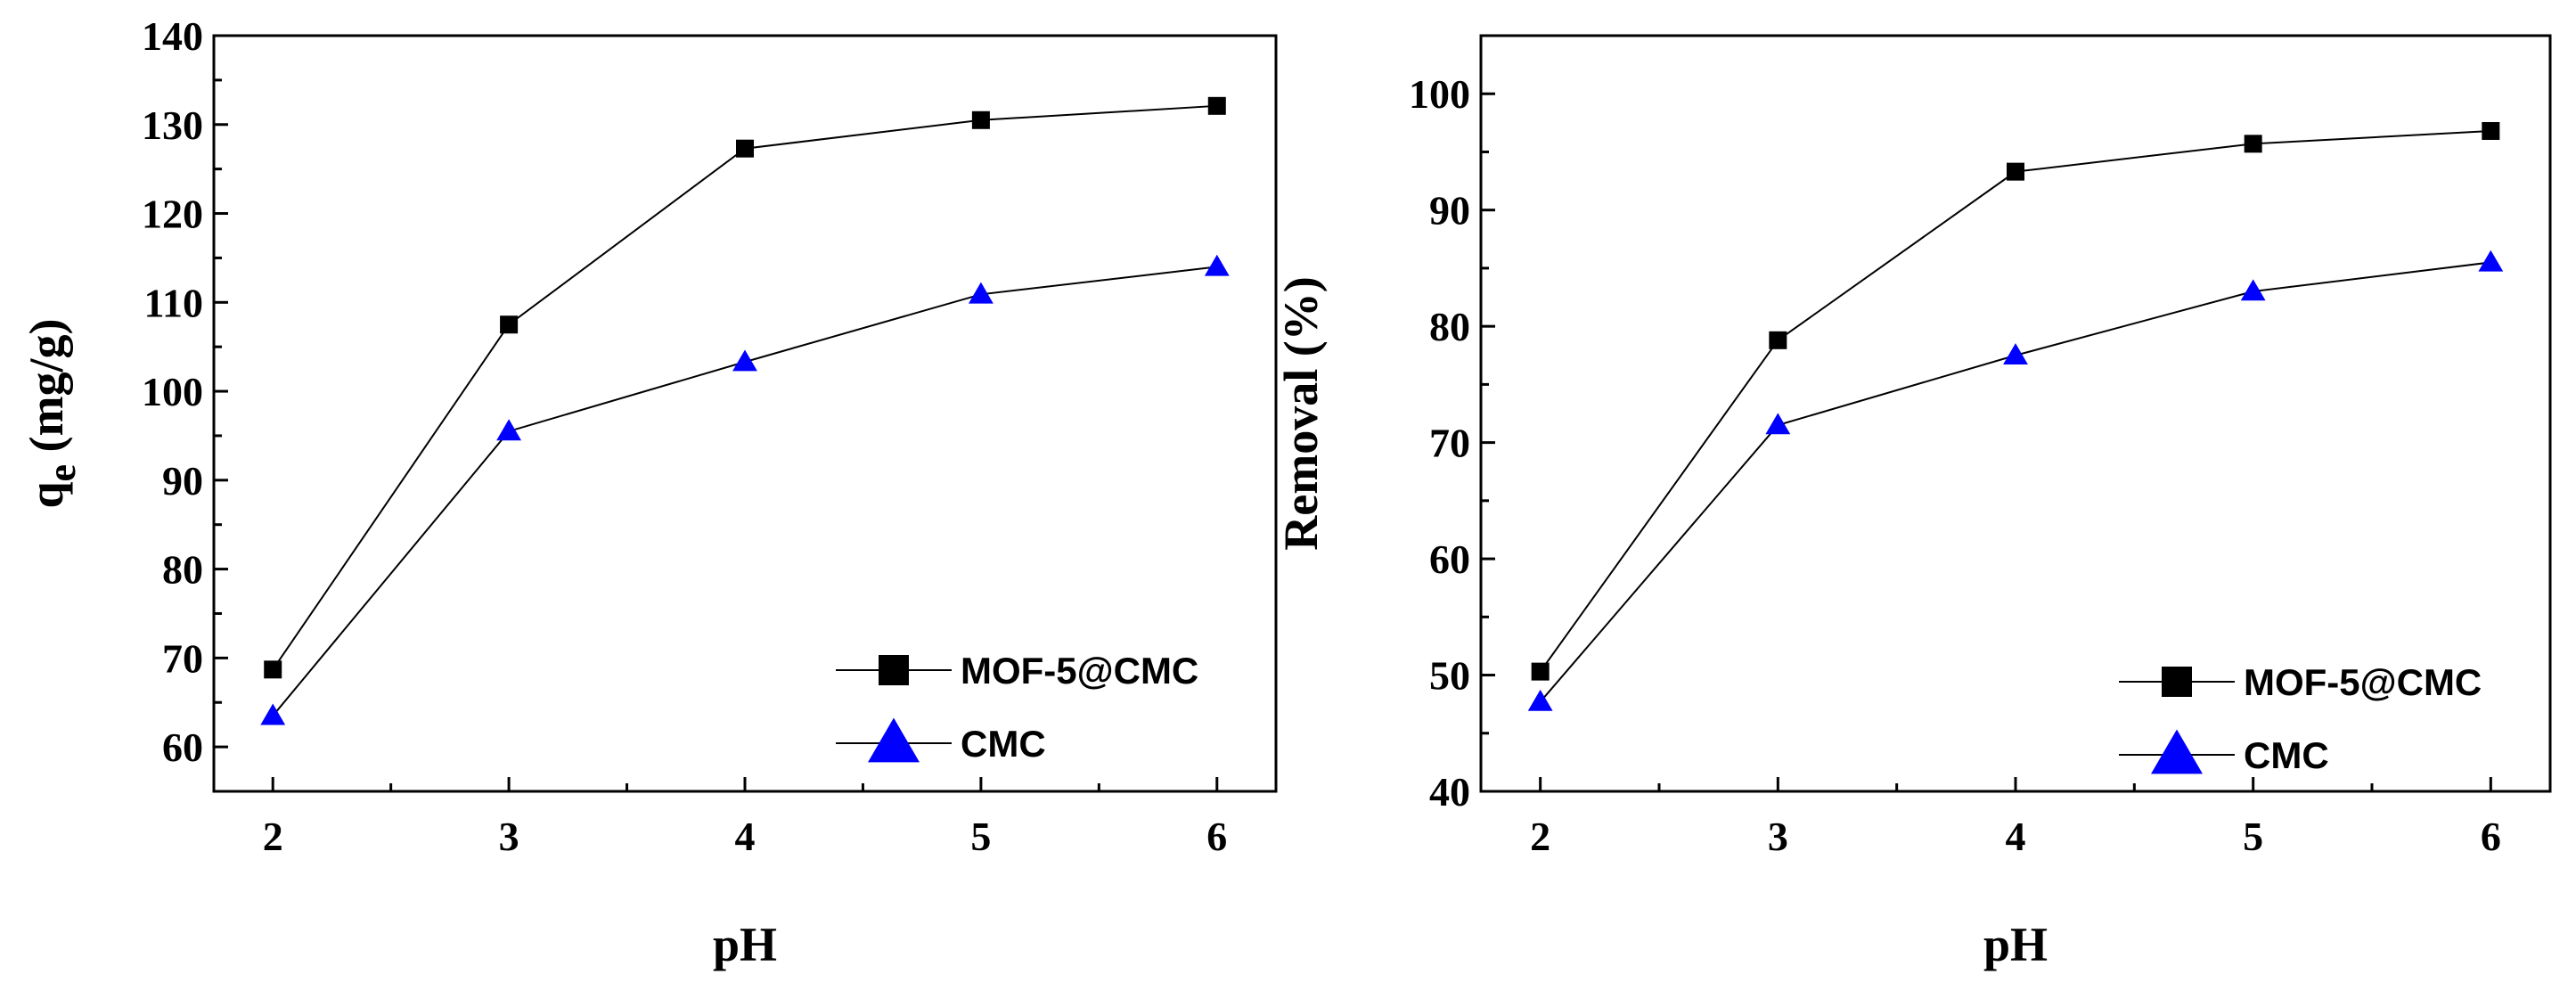  Describe the element at coordinates (2016, 837) in the screenshot. I see `chart-1-xtick-label: 4` at that location.